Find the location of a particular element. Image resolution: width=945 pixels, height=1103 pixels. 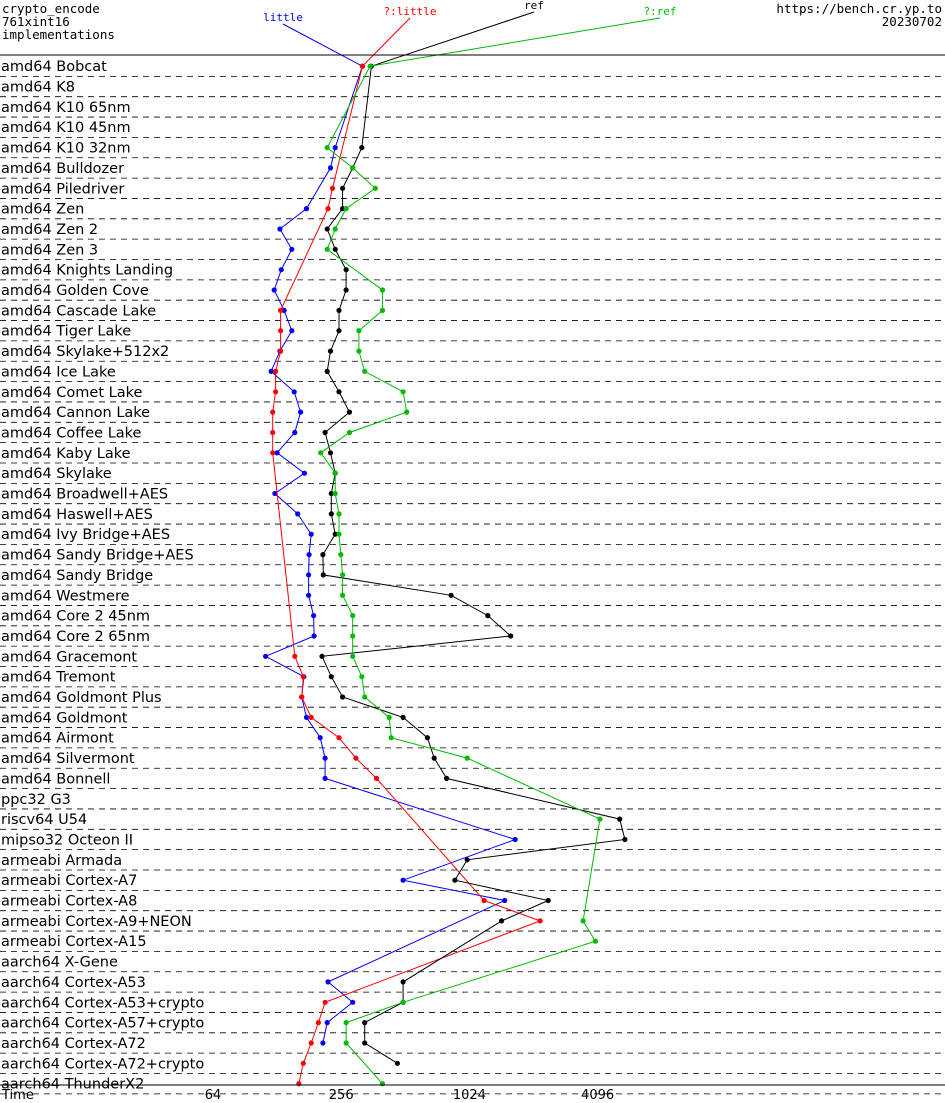

category-label: amd64 Goldmont is located at coordinates (64, 718).